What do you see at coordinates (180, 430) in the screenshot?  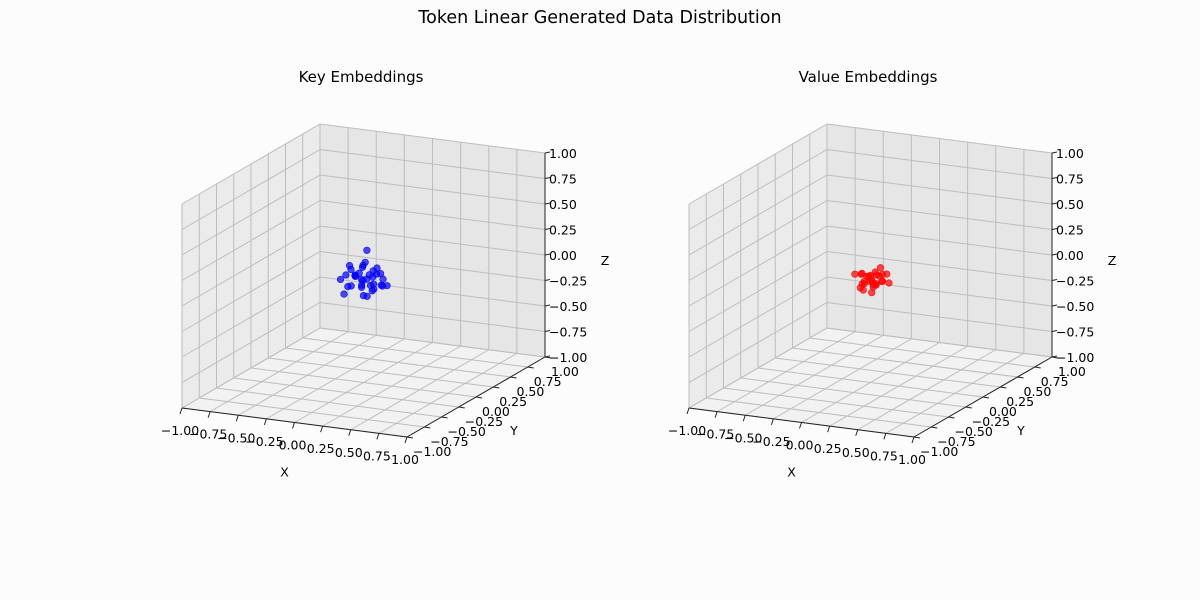 I see `x-tick-label: −1.00` at bounding box center [180, 430].